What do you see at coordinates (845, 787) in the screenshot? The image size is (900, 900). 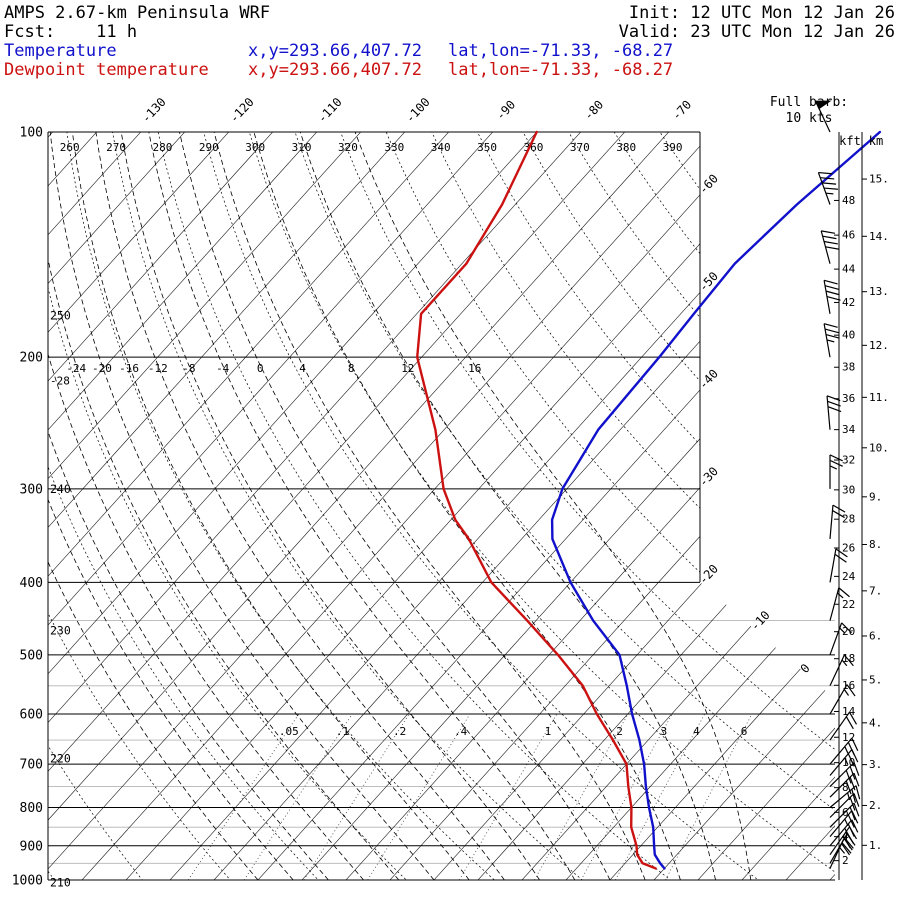 I see `kft-tick-label: 8` at bounding box center [845, 787].